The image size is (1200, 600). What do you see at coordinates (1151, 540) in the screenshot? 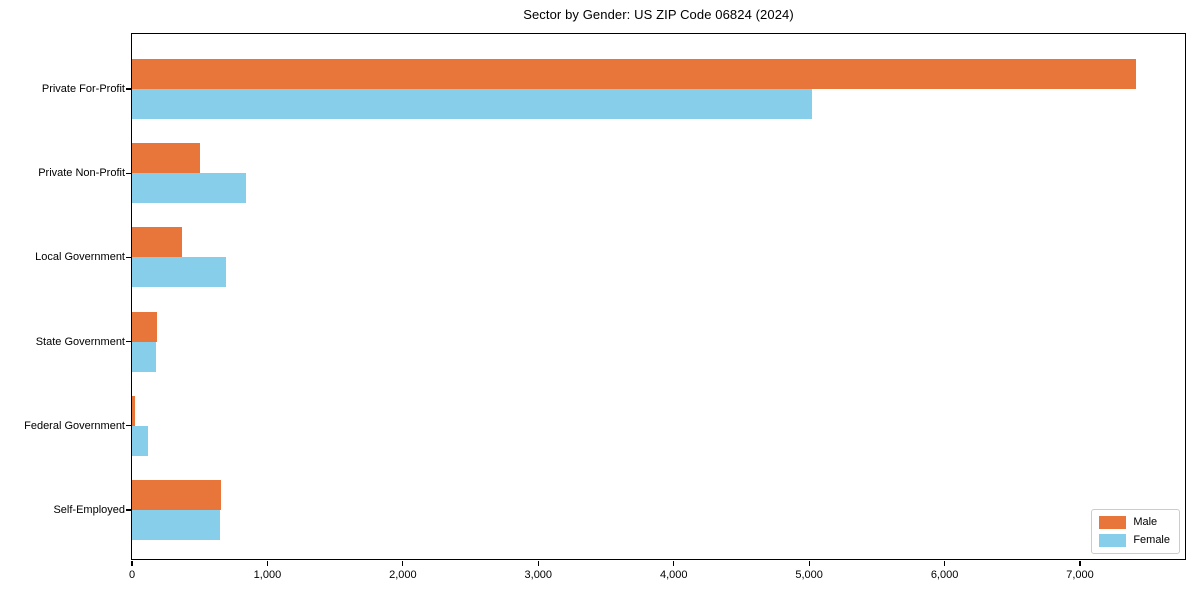
I see `legend-label-female: Female` at bounding box center [1151, 540].